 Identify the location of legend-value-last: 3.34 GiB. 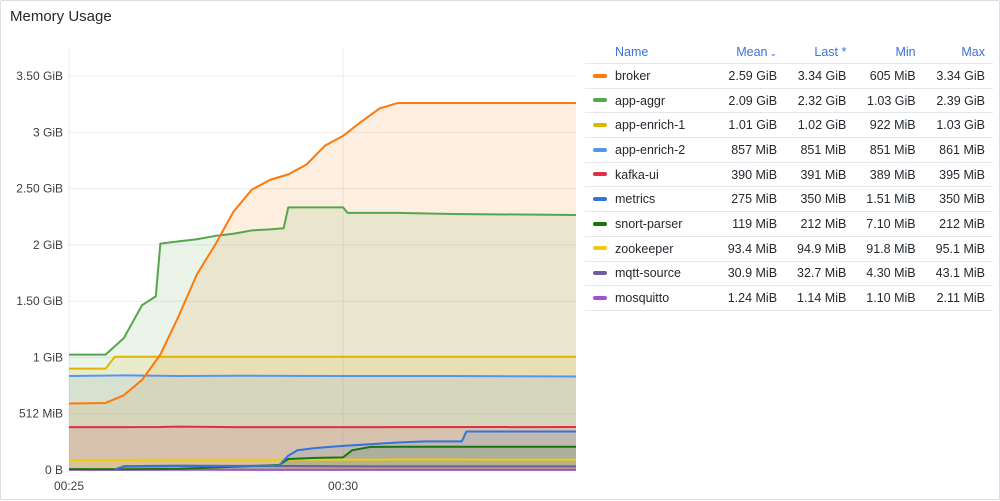
(819, 76).